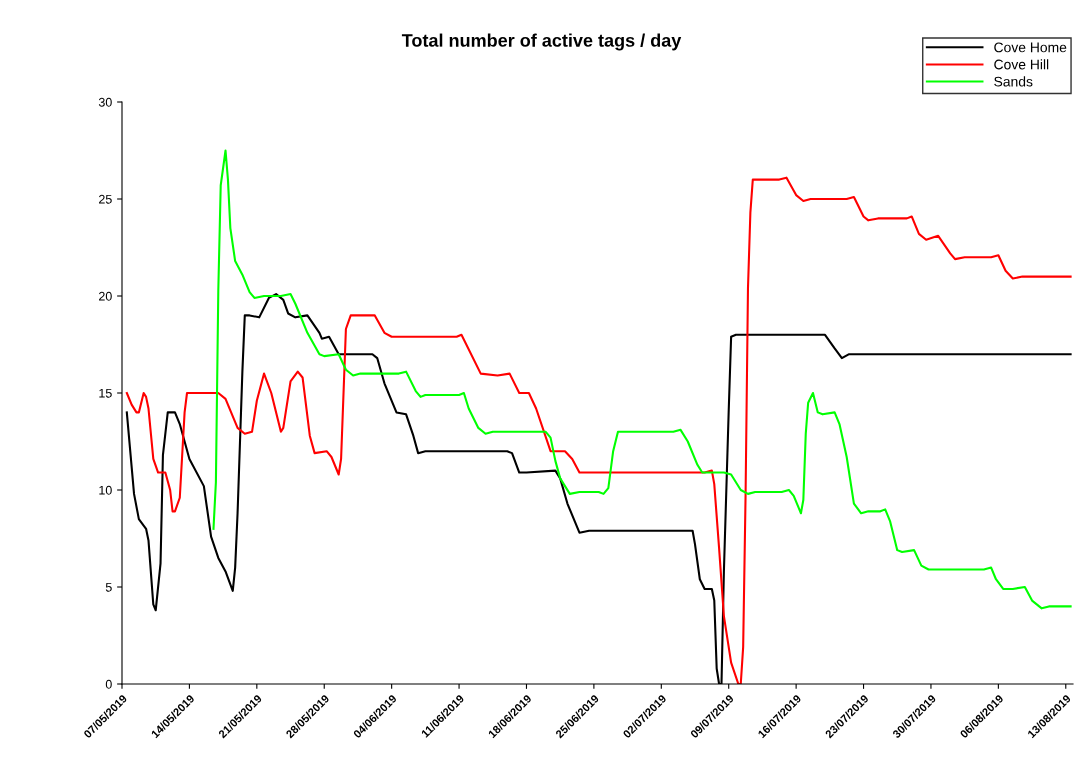 This screenshot has height=773, width=1083. What do you see at coordinates (108, 587) in the screenshot?
I see `y-tick-label: 5` at bounding box center [108, 587].